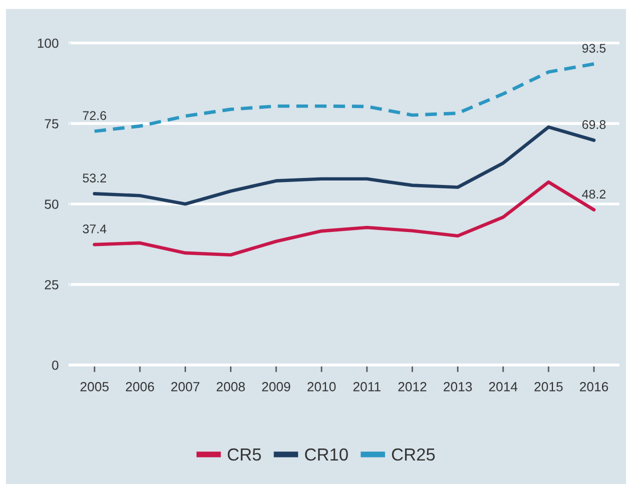 The height and width of the screenshot is (486, 632). I want to click on x-tick-label: 2005, so click(94, 387).